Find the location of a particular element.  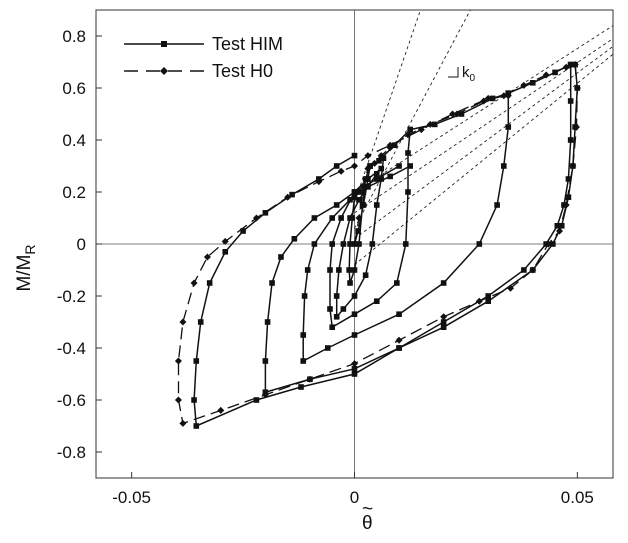

slope-triangle-icon is located at coordinates (453, 72).